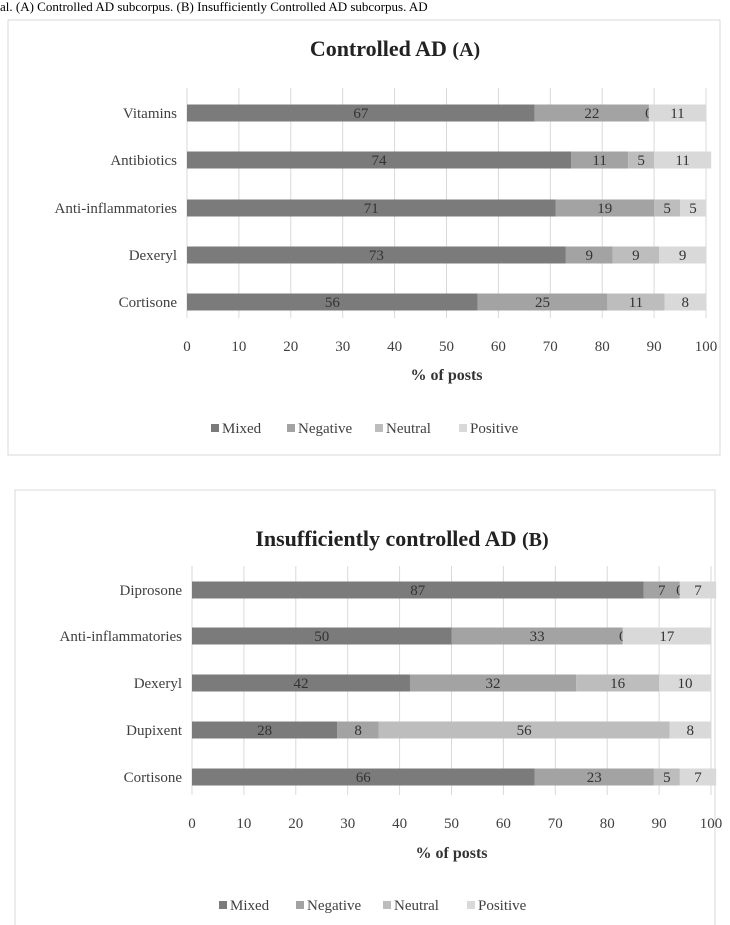  Describe the element at coordinates (408, 429) in the screenshot. I see `legend-label: Neutral` at that location.